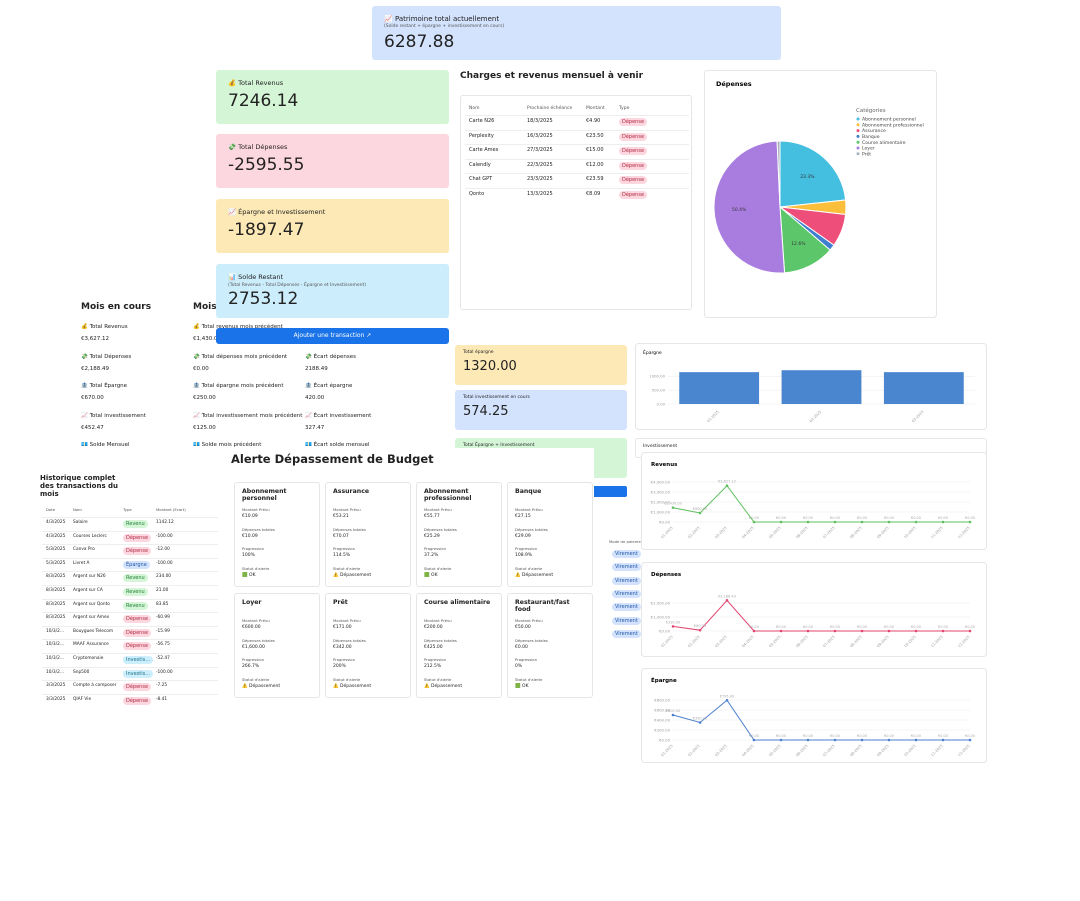  Describe the element at coordinates (164, 563) in the screenshot. I see `cell: -100.00` at that location.